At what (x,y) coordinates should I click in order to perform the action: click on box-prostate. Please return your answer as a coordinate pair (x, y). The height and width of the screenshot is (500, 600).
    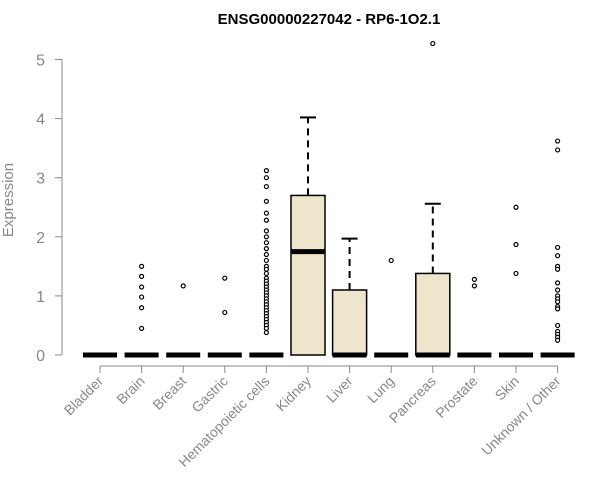
    Looking at the image, I should click on (474, 317).